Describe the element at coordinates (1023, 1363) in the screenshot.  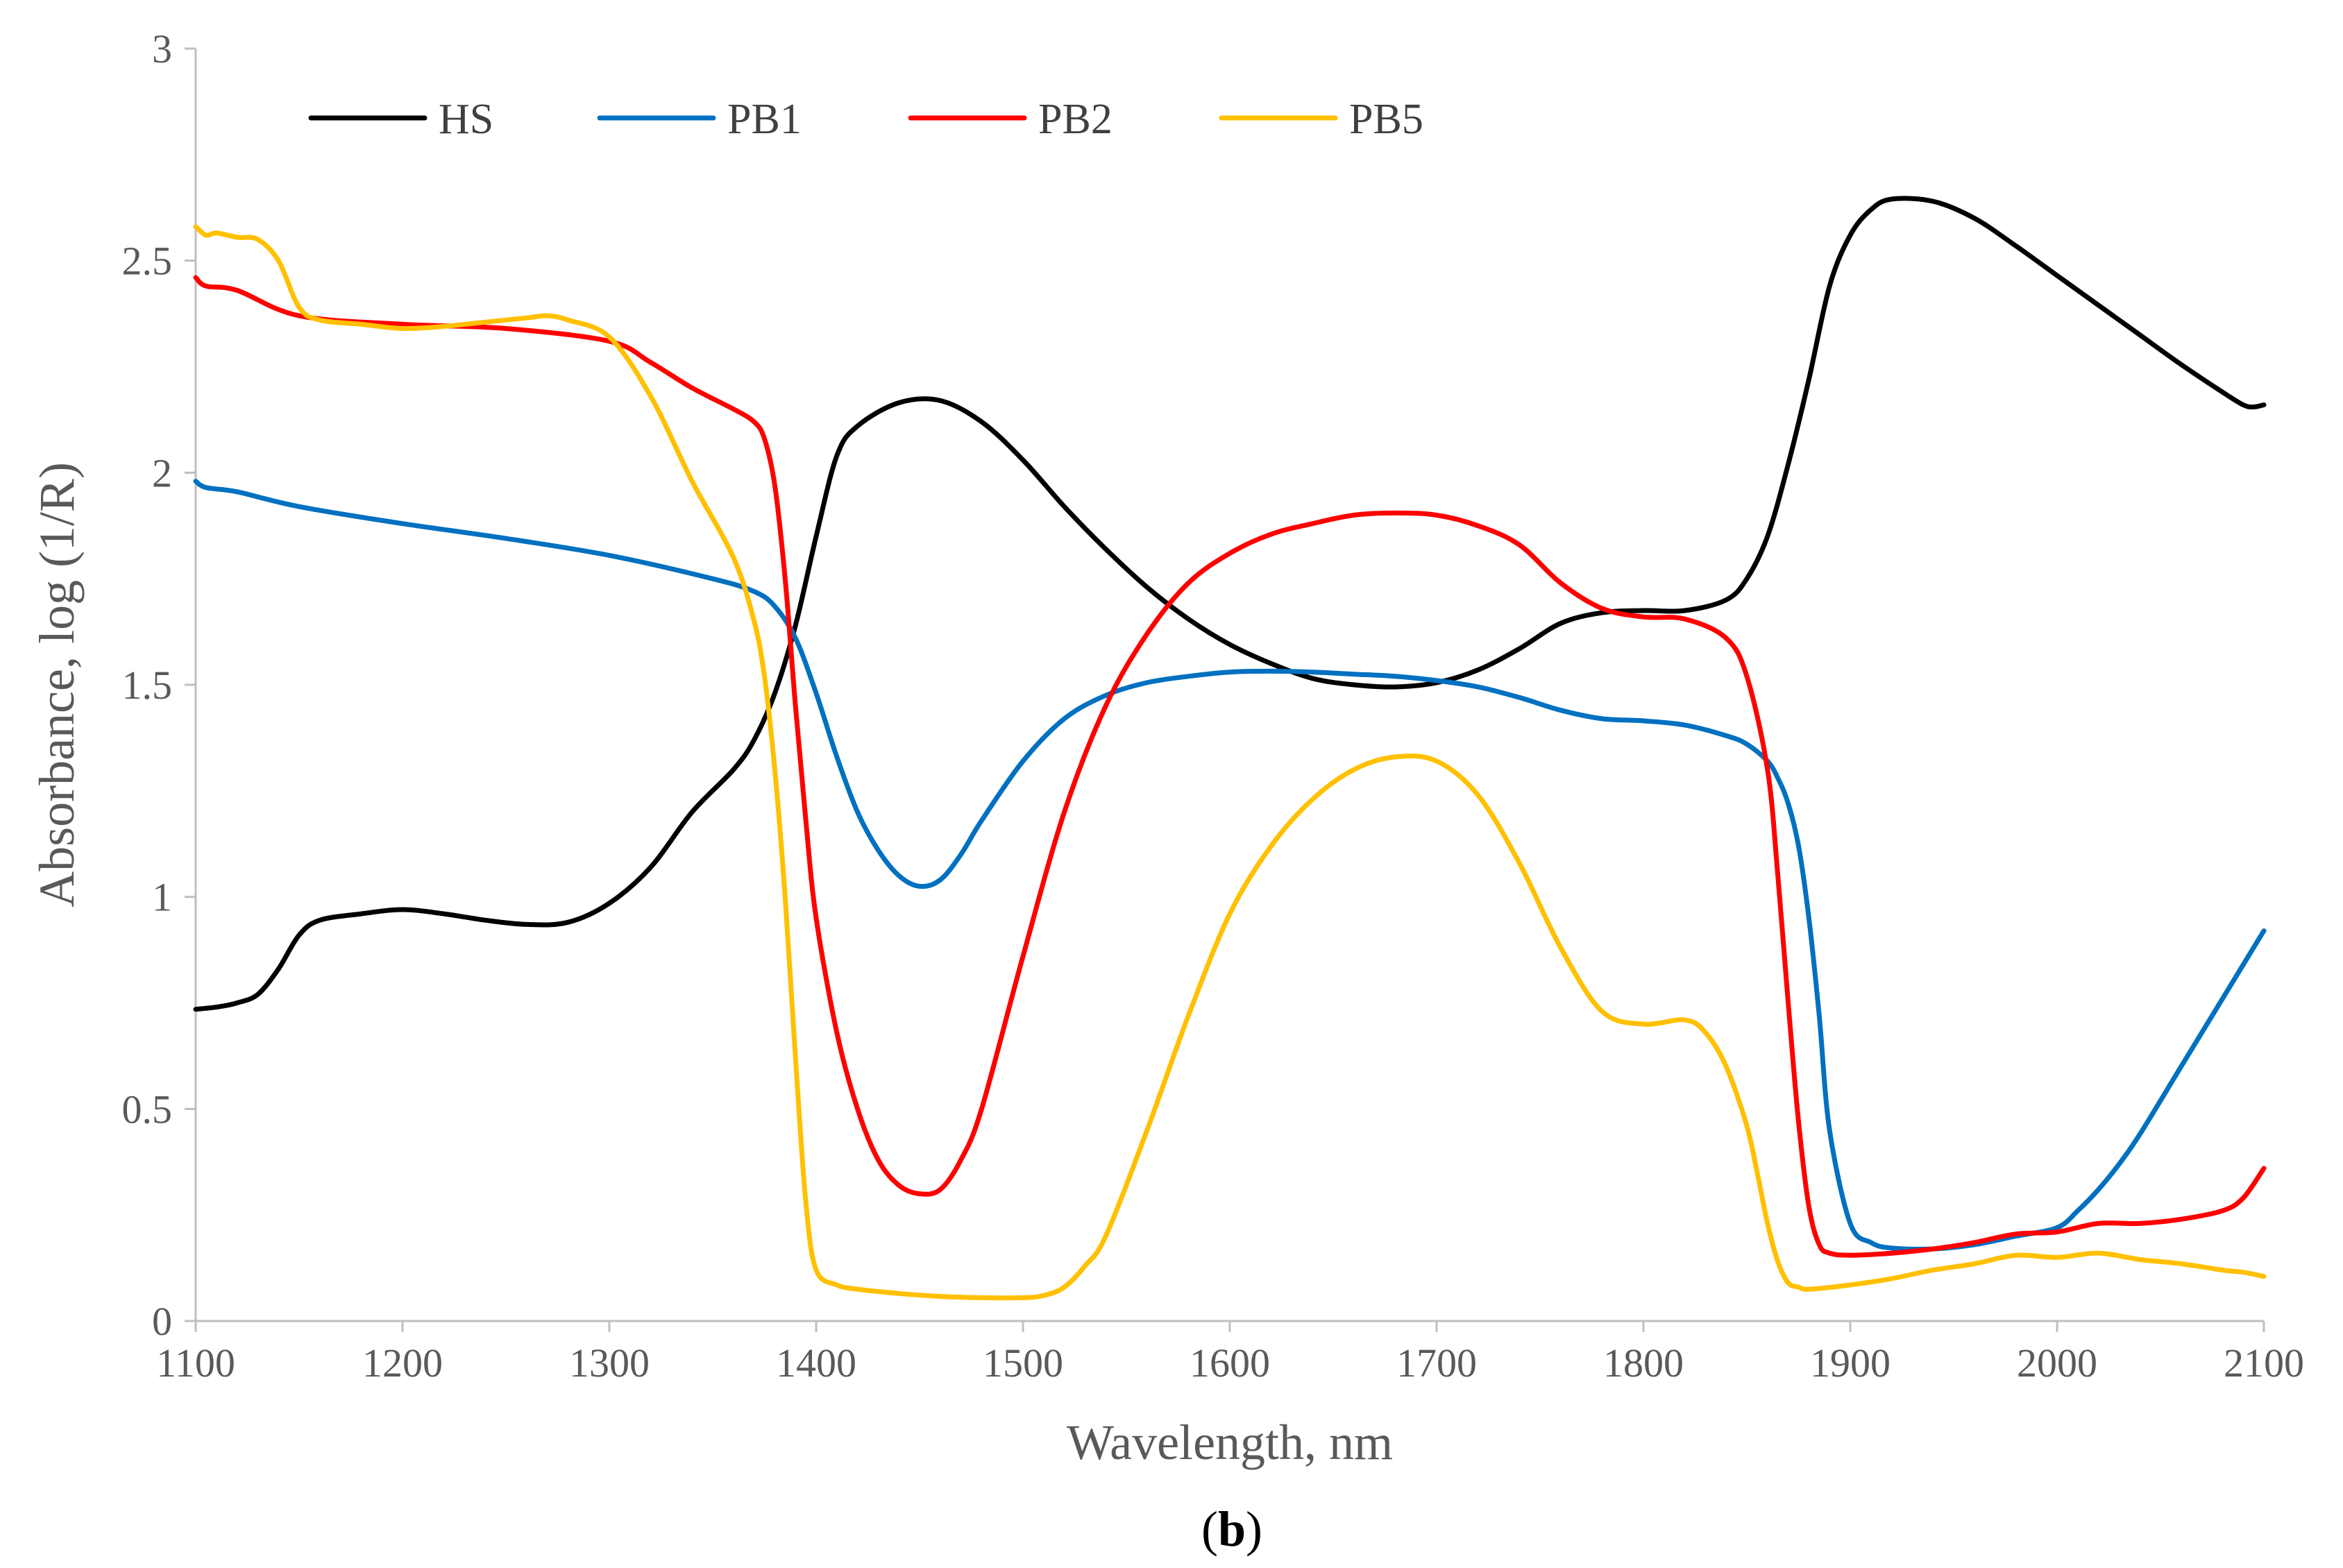
I see `x-tick-label: 1500` at that location.